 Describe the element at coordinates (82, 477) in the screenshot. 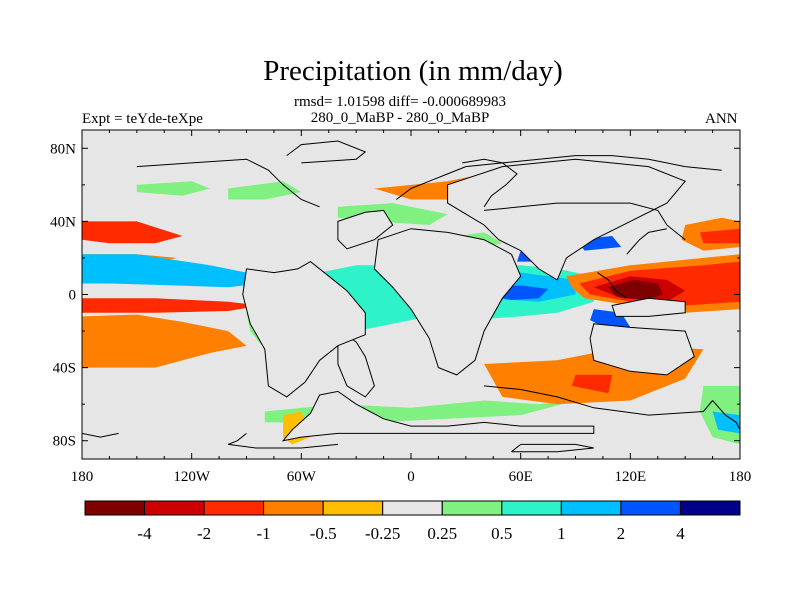

I see `x-tick-label-0: 180` at that location.